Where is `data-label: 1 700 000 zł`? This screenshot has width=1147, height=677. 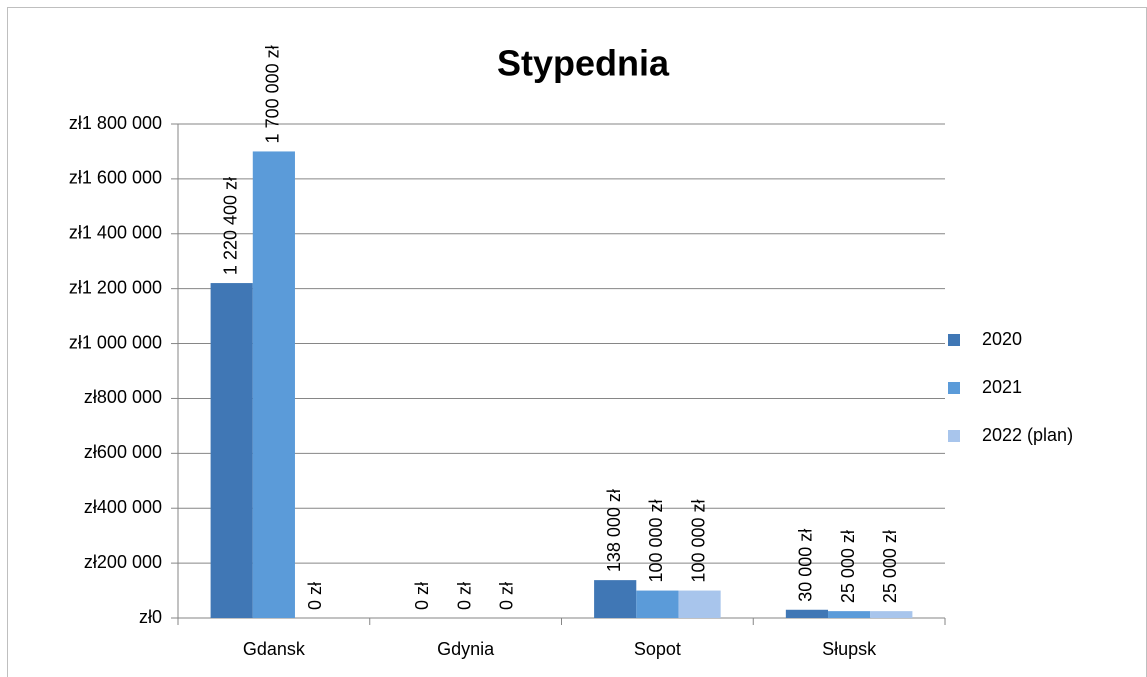 data-label: 1 700 000 zł is located at coordinates (273, 94).